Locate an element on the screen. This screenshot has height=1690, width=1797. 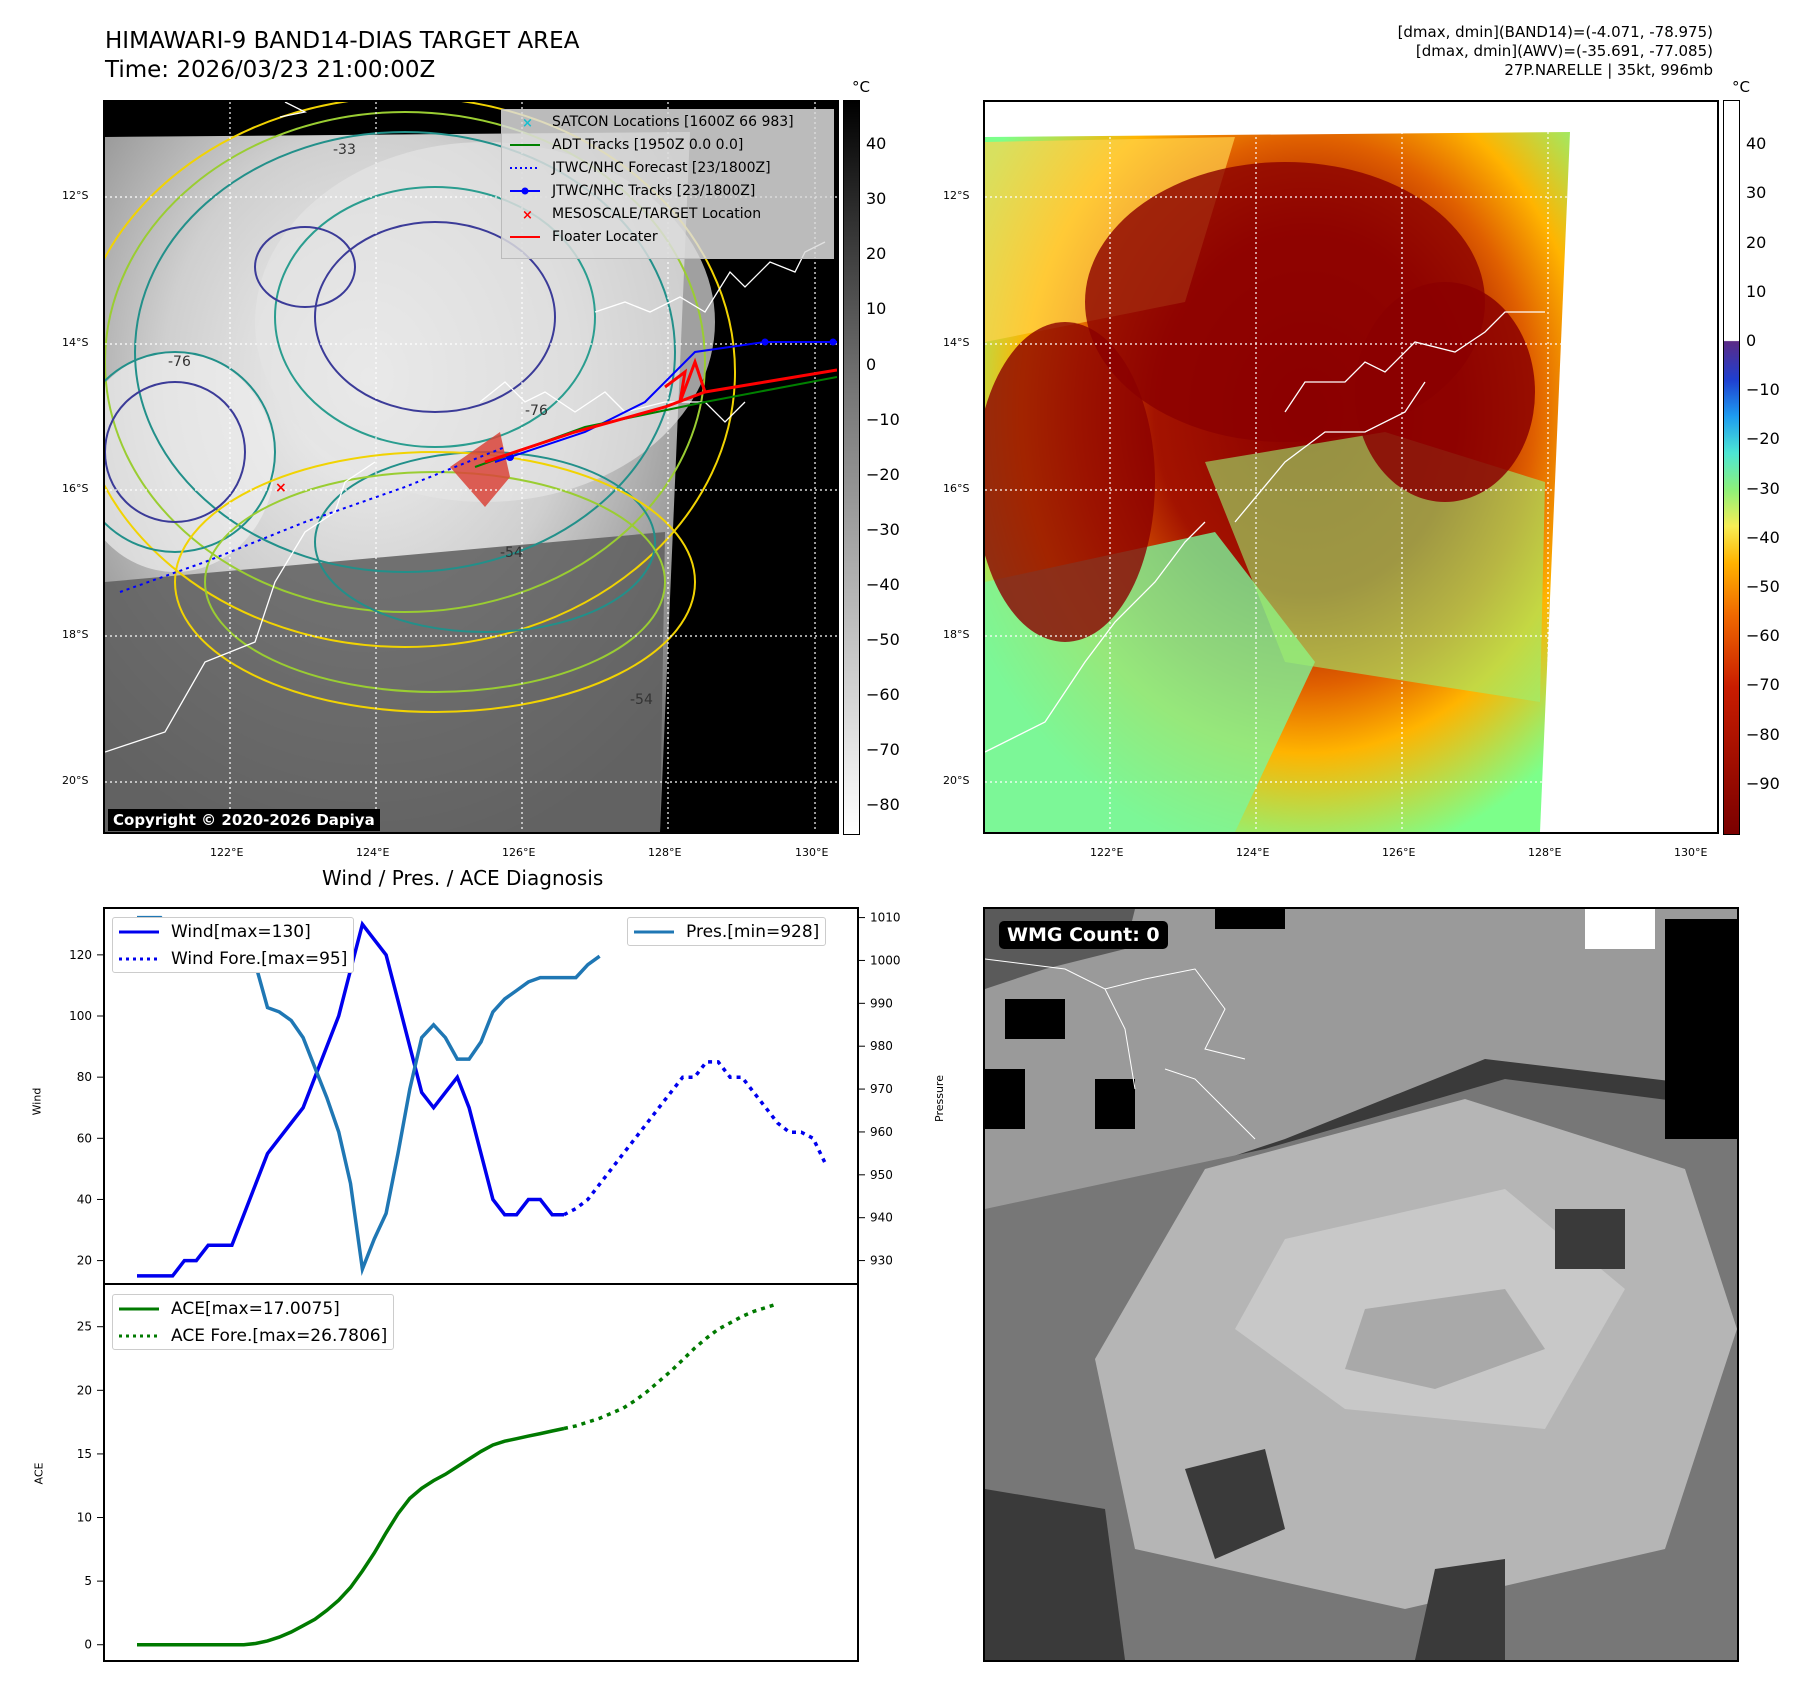
forecast-line-icon is located at coordinates (525, 168).